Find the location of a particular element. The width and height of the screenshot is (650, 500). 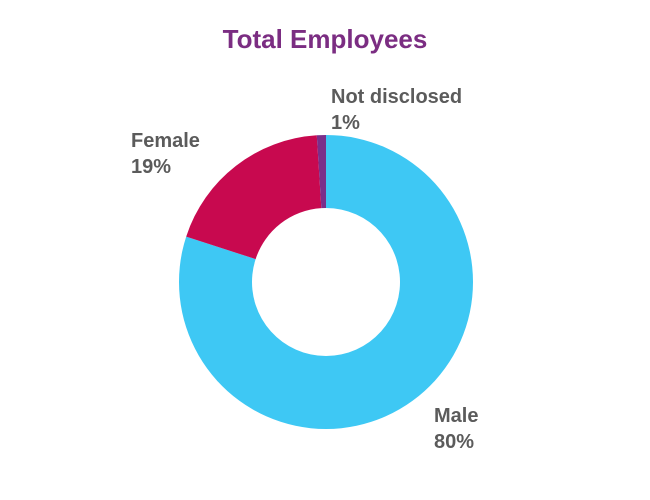

label-not-disclosed-value: 1% is located at coordinates (345, 123).